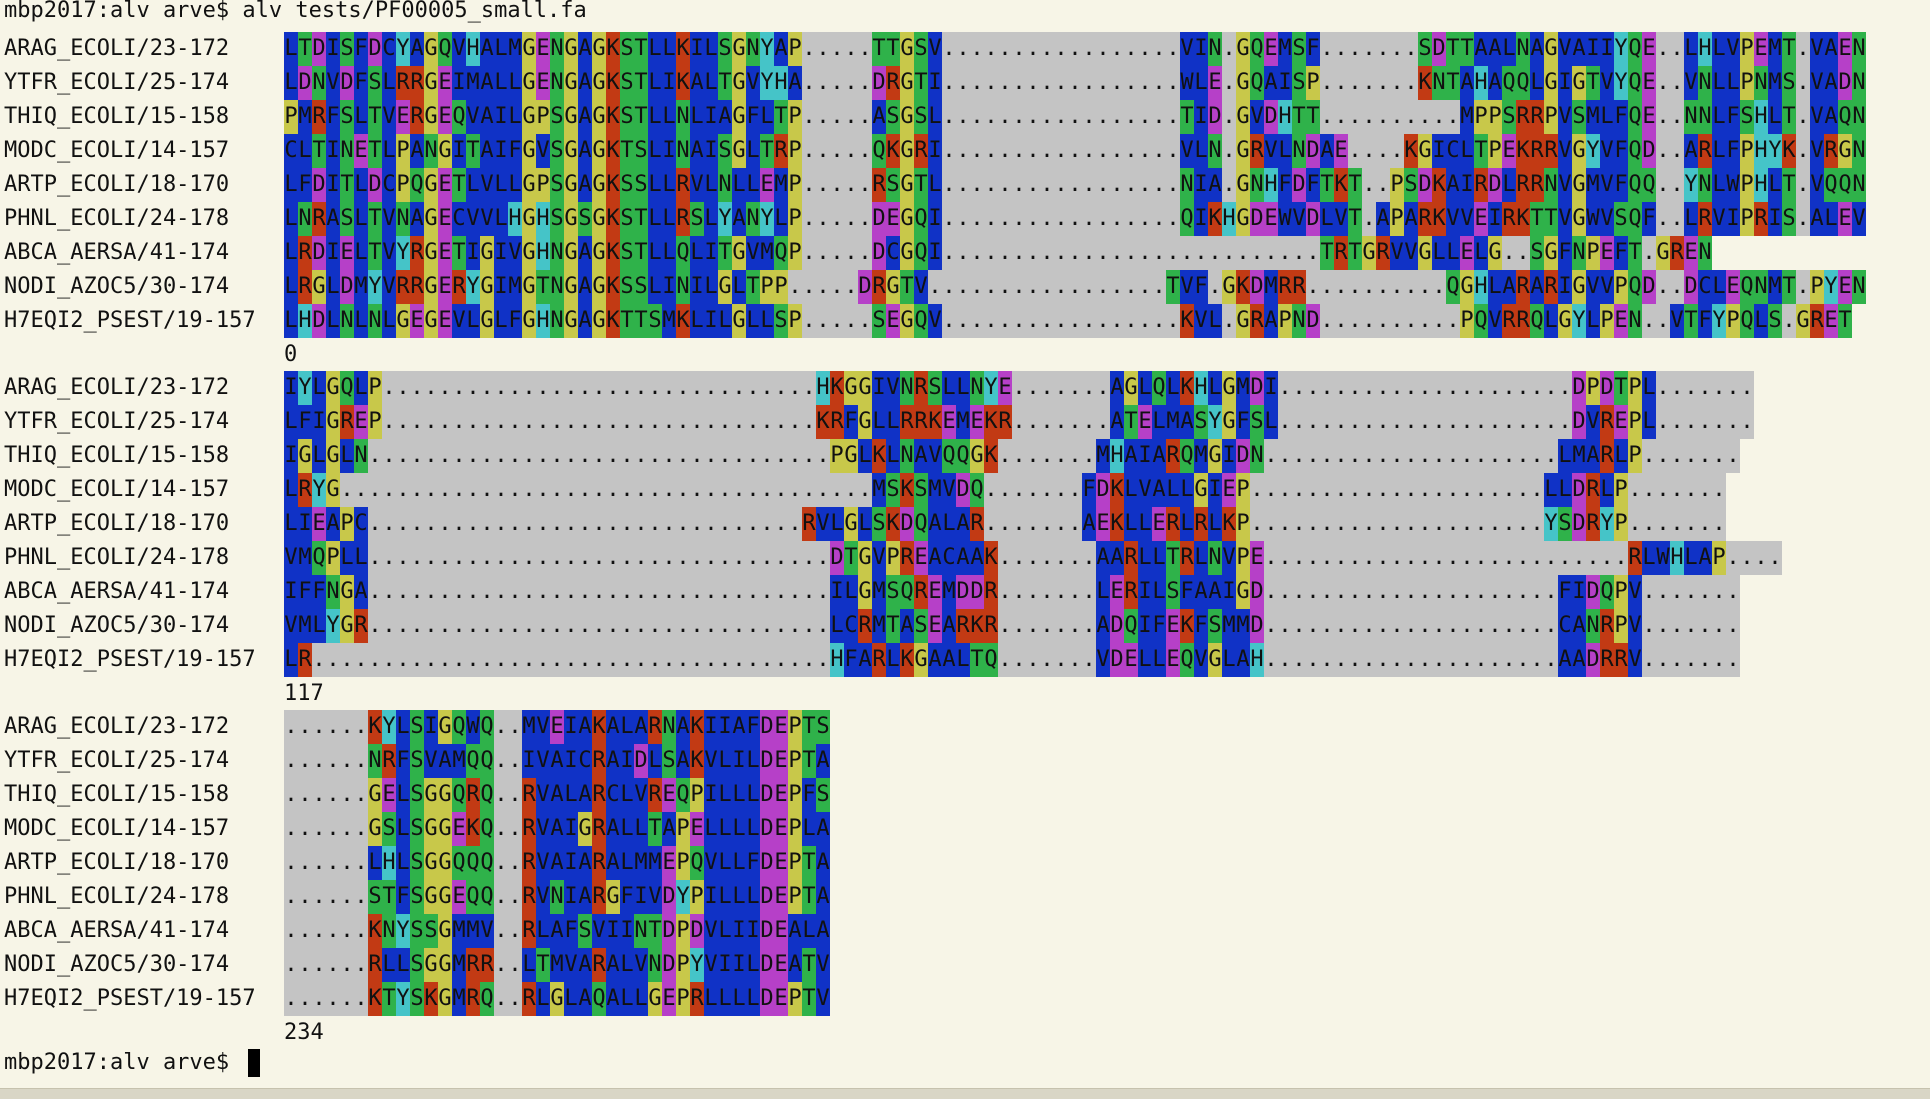 The image size is (1930, 1099). Describe the element at coordinates (132, 1063) in the screenshot. I see `prompt-line: mbp2017:alv arve$` at that location.